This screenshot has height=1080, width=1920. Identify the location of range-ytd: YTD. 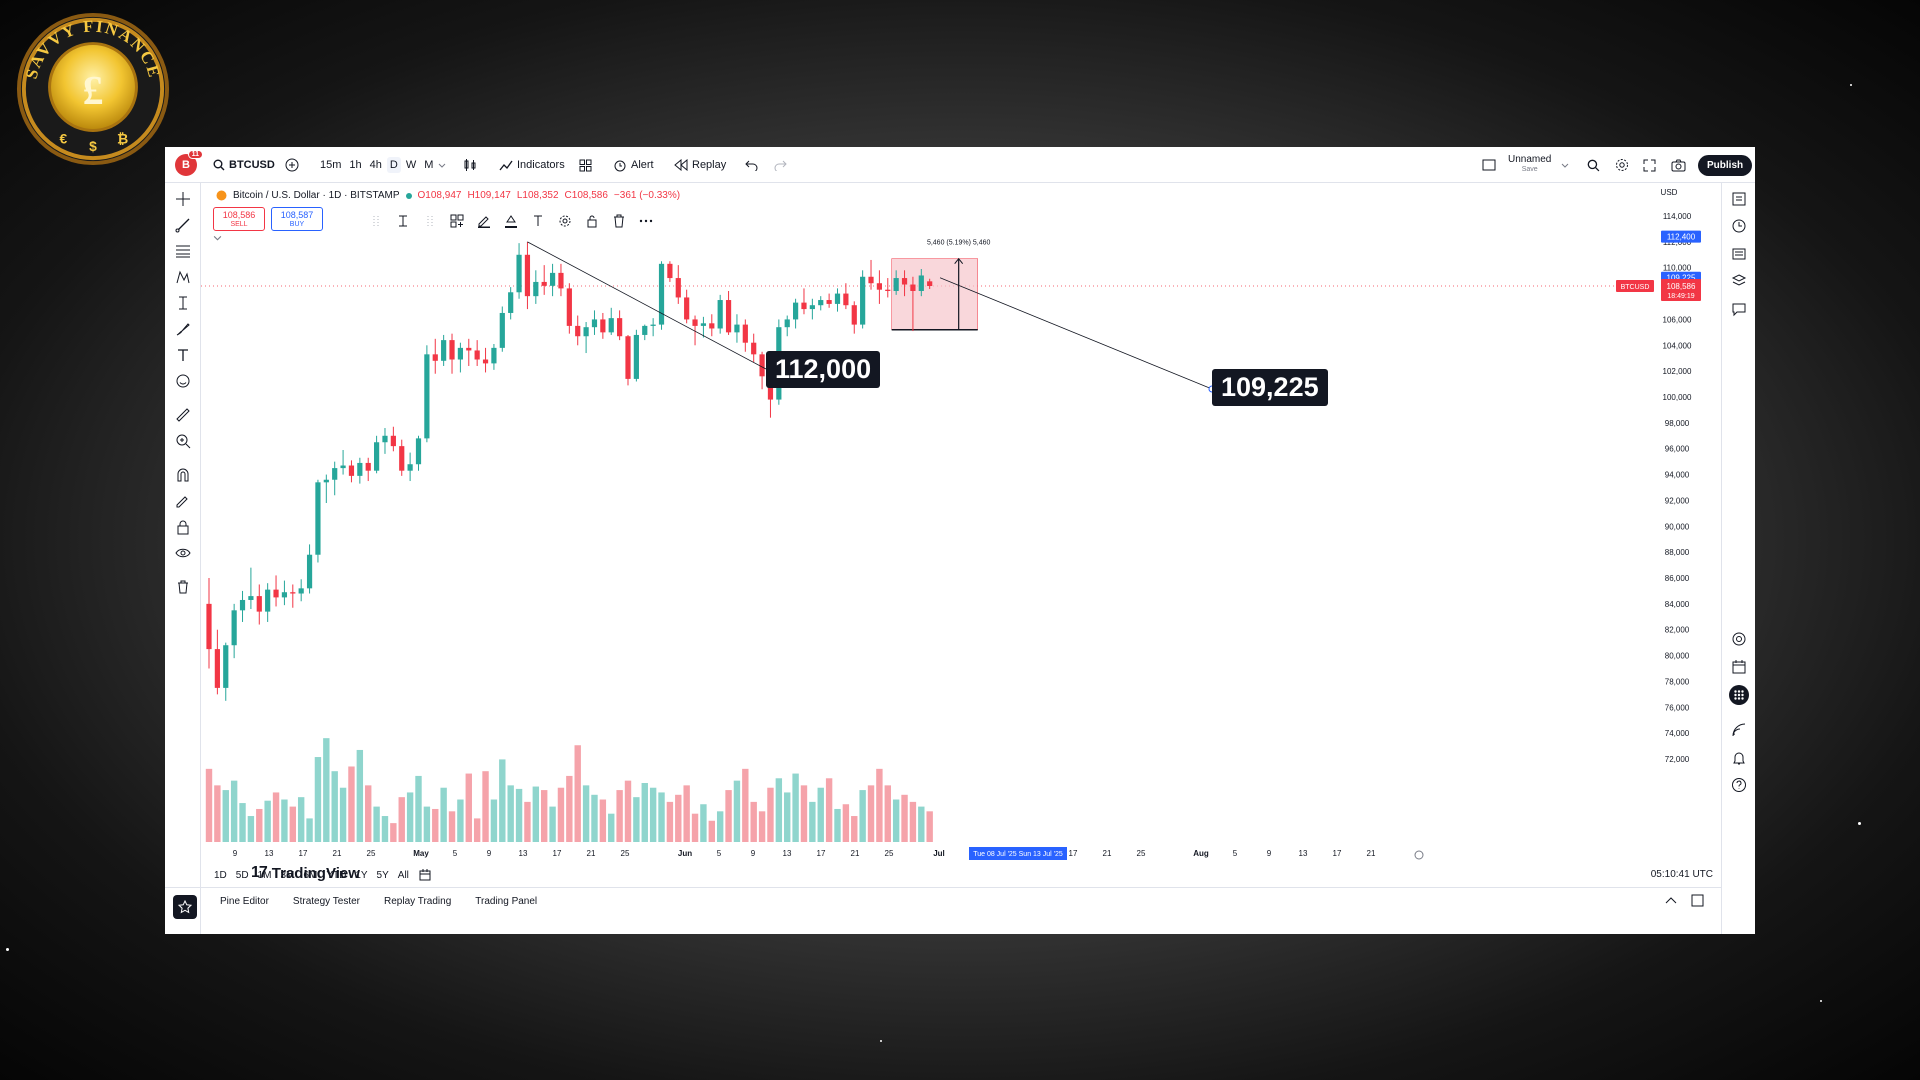
(336, 875).